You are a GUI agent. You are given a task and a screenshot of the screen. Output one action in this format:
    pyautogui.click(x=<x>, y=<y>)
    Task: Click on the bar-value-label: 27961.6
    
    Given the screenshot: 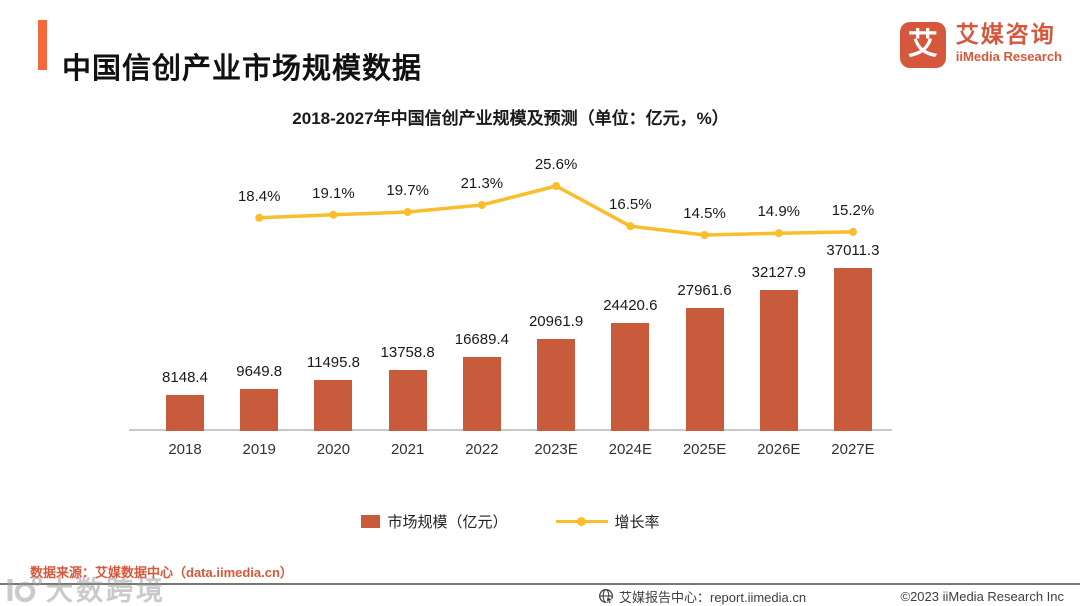 What is the action you would take?
    pyautogui.click(x=704, y=290)
    